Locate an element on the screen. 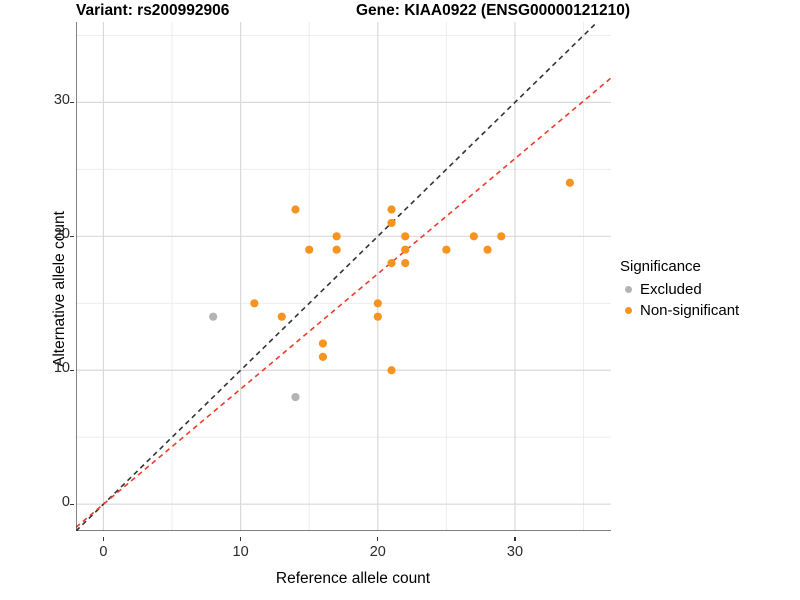 The width and height of the screenshot is (800, 600). legend-item-excluded: Excluded is located at coordinates (710, 289).